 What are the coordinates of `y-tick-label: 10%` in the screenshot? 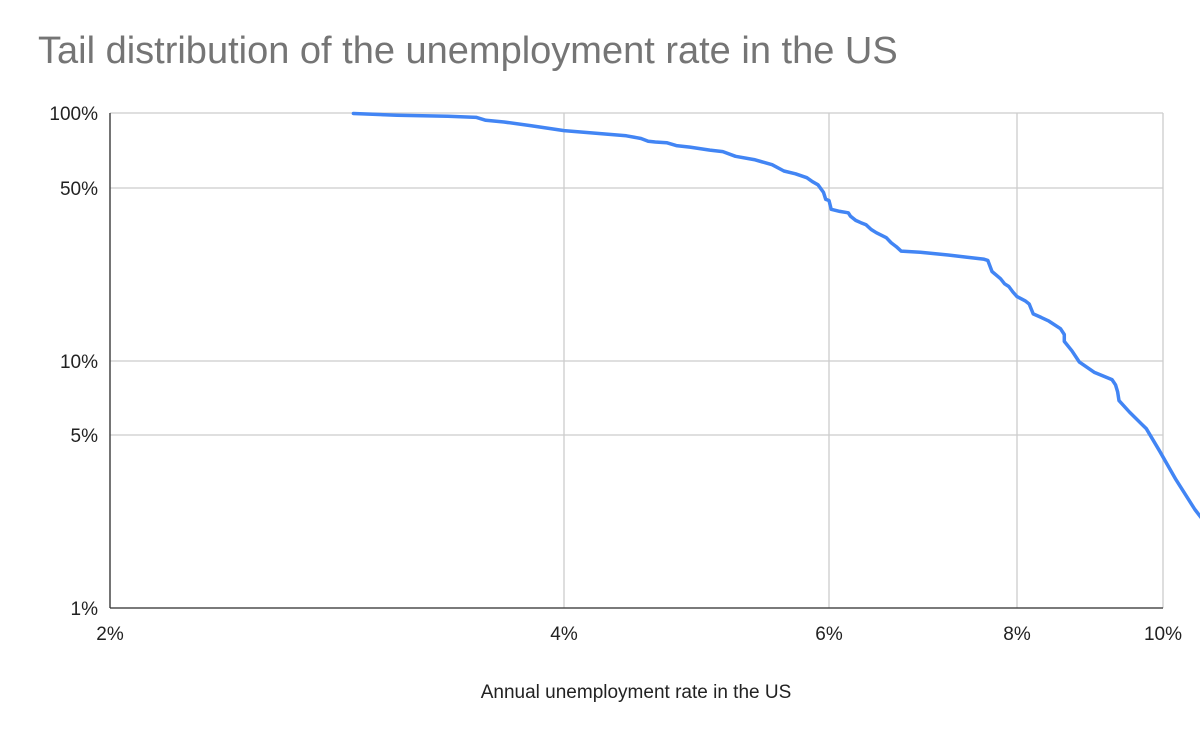 It's located at (79, 362).